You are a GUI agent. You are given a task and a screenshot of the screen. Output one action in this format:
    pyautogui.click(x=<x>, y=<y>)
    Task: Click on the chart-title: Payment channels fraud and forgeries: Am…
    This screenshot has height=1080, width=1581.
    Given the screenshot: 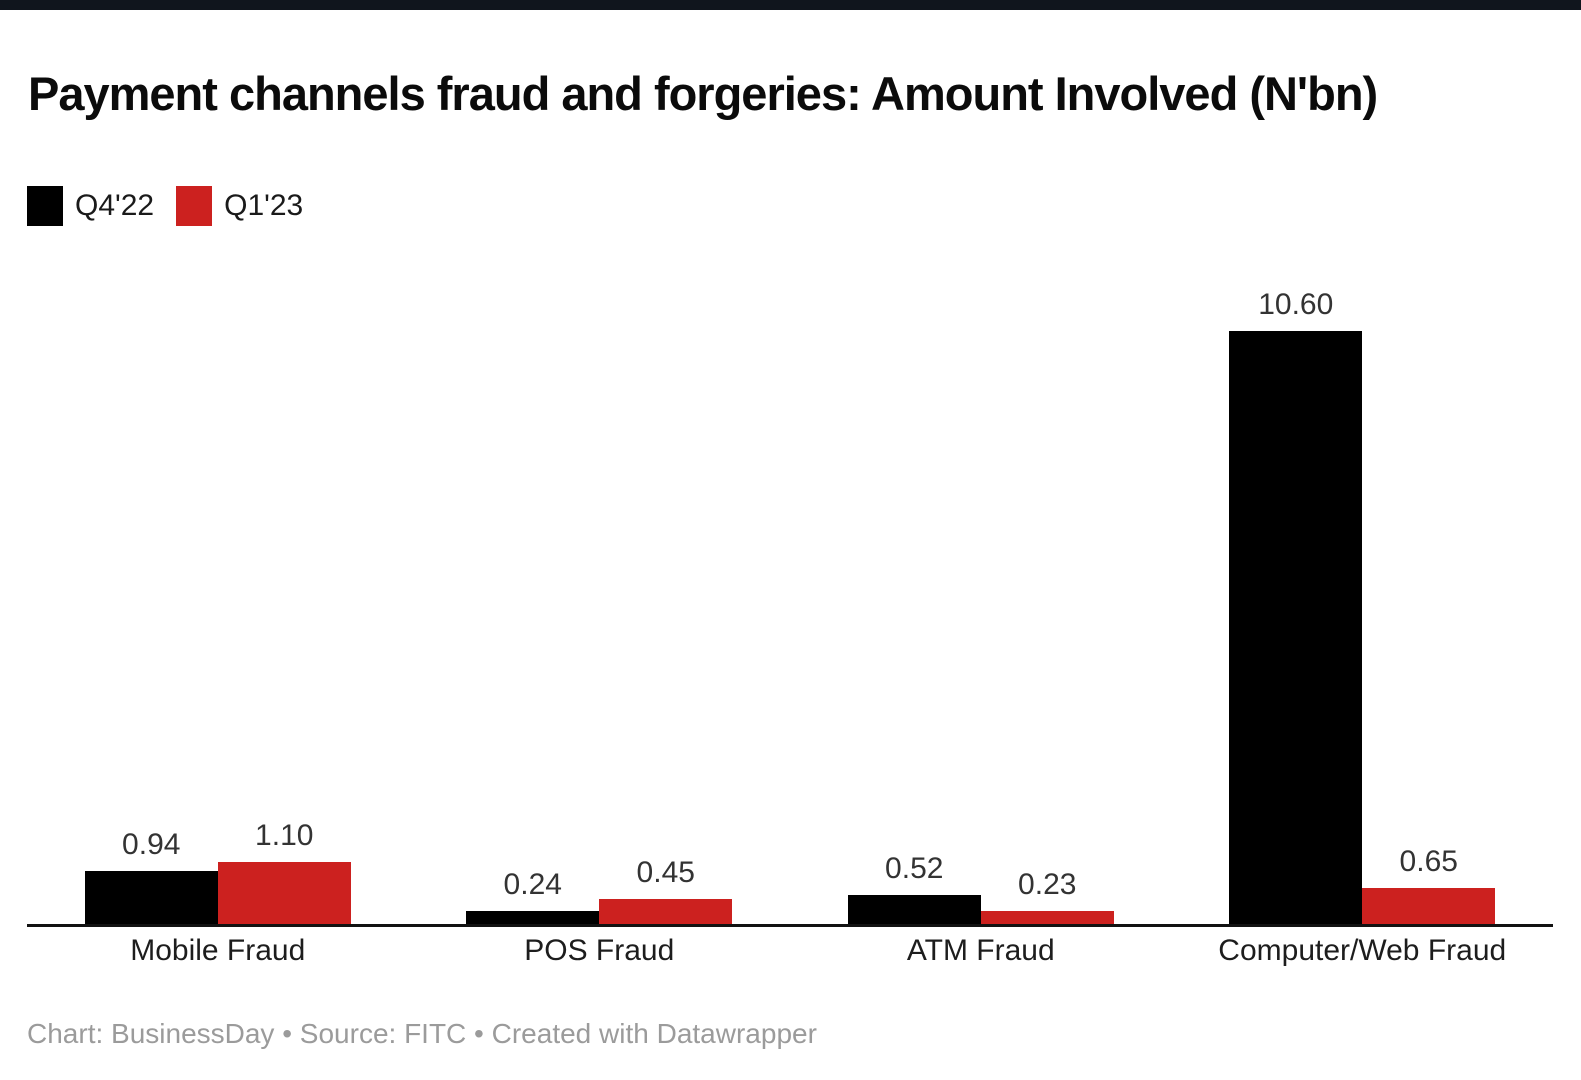 What is the action you would take?
    pyautogui.click(x=703, y=94)
    